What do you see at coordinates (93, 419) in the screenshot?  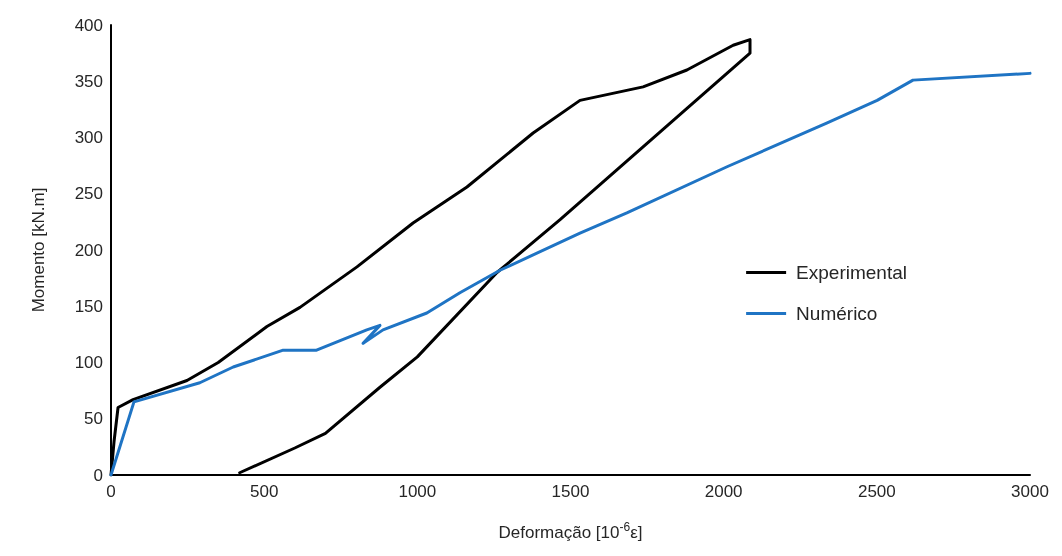 I see `y-tick-label: 50` at bounding box center [93, 419].